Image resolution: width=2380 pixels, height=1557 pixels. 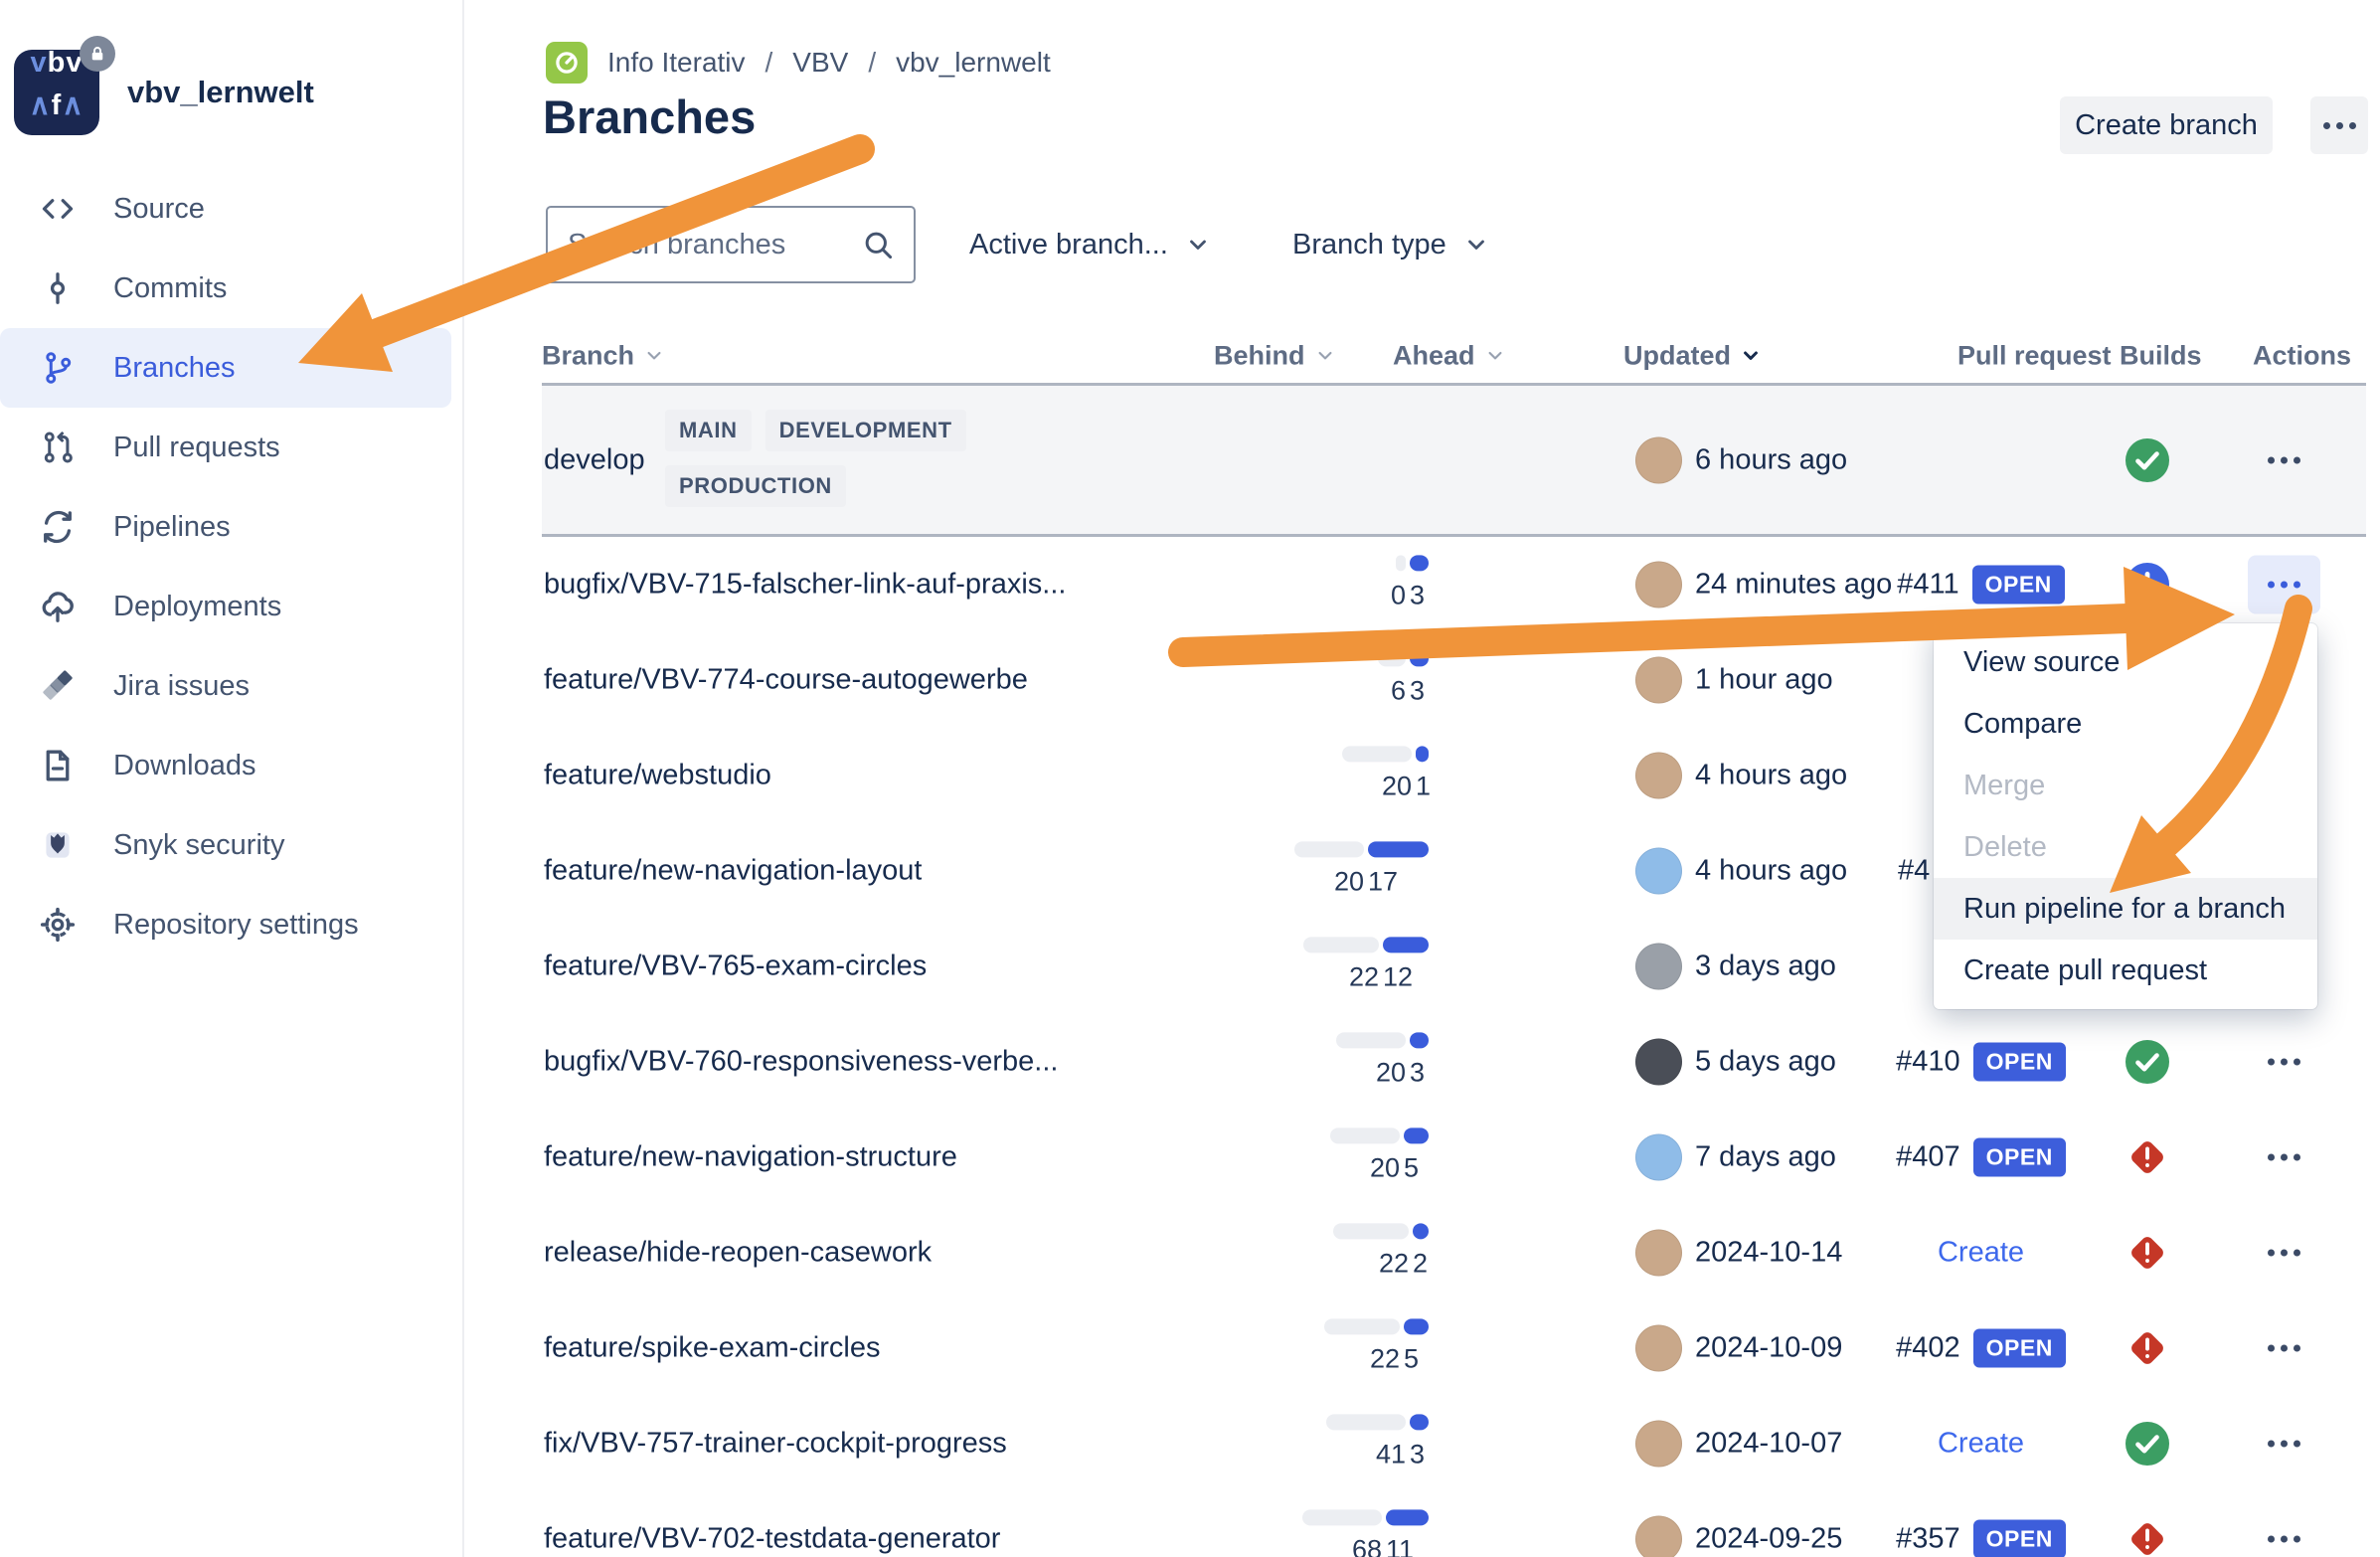 What do you see at coordinates (750, 1156) in the screenshot?
I see `branch-name-link: feature/new-navigation-structure` at bounding box center [750, 1156].